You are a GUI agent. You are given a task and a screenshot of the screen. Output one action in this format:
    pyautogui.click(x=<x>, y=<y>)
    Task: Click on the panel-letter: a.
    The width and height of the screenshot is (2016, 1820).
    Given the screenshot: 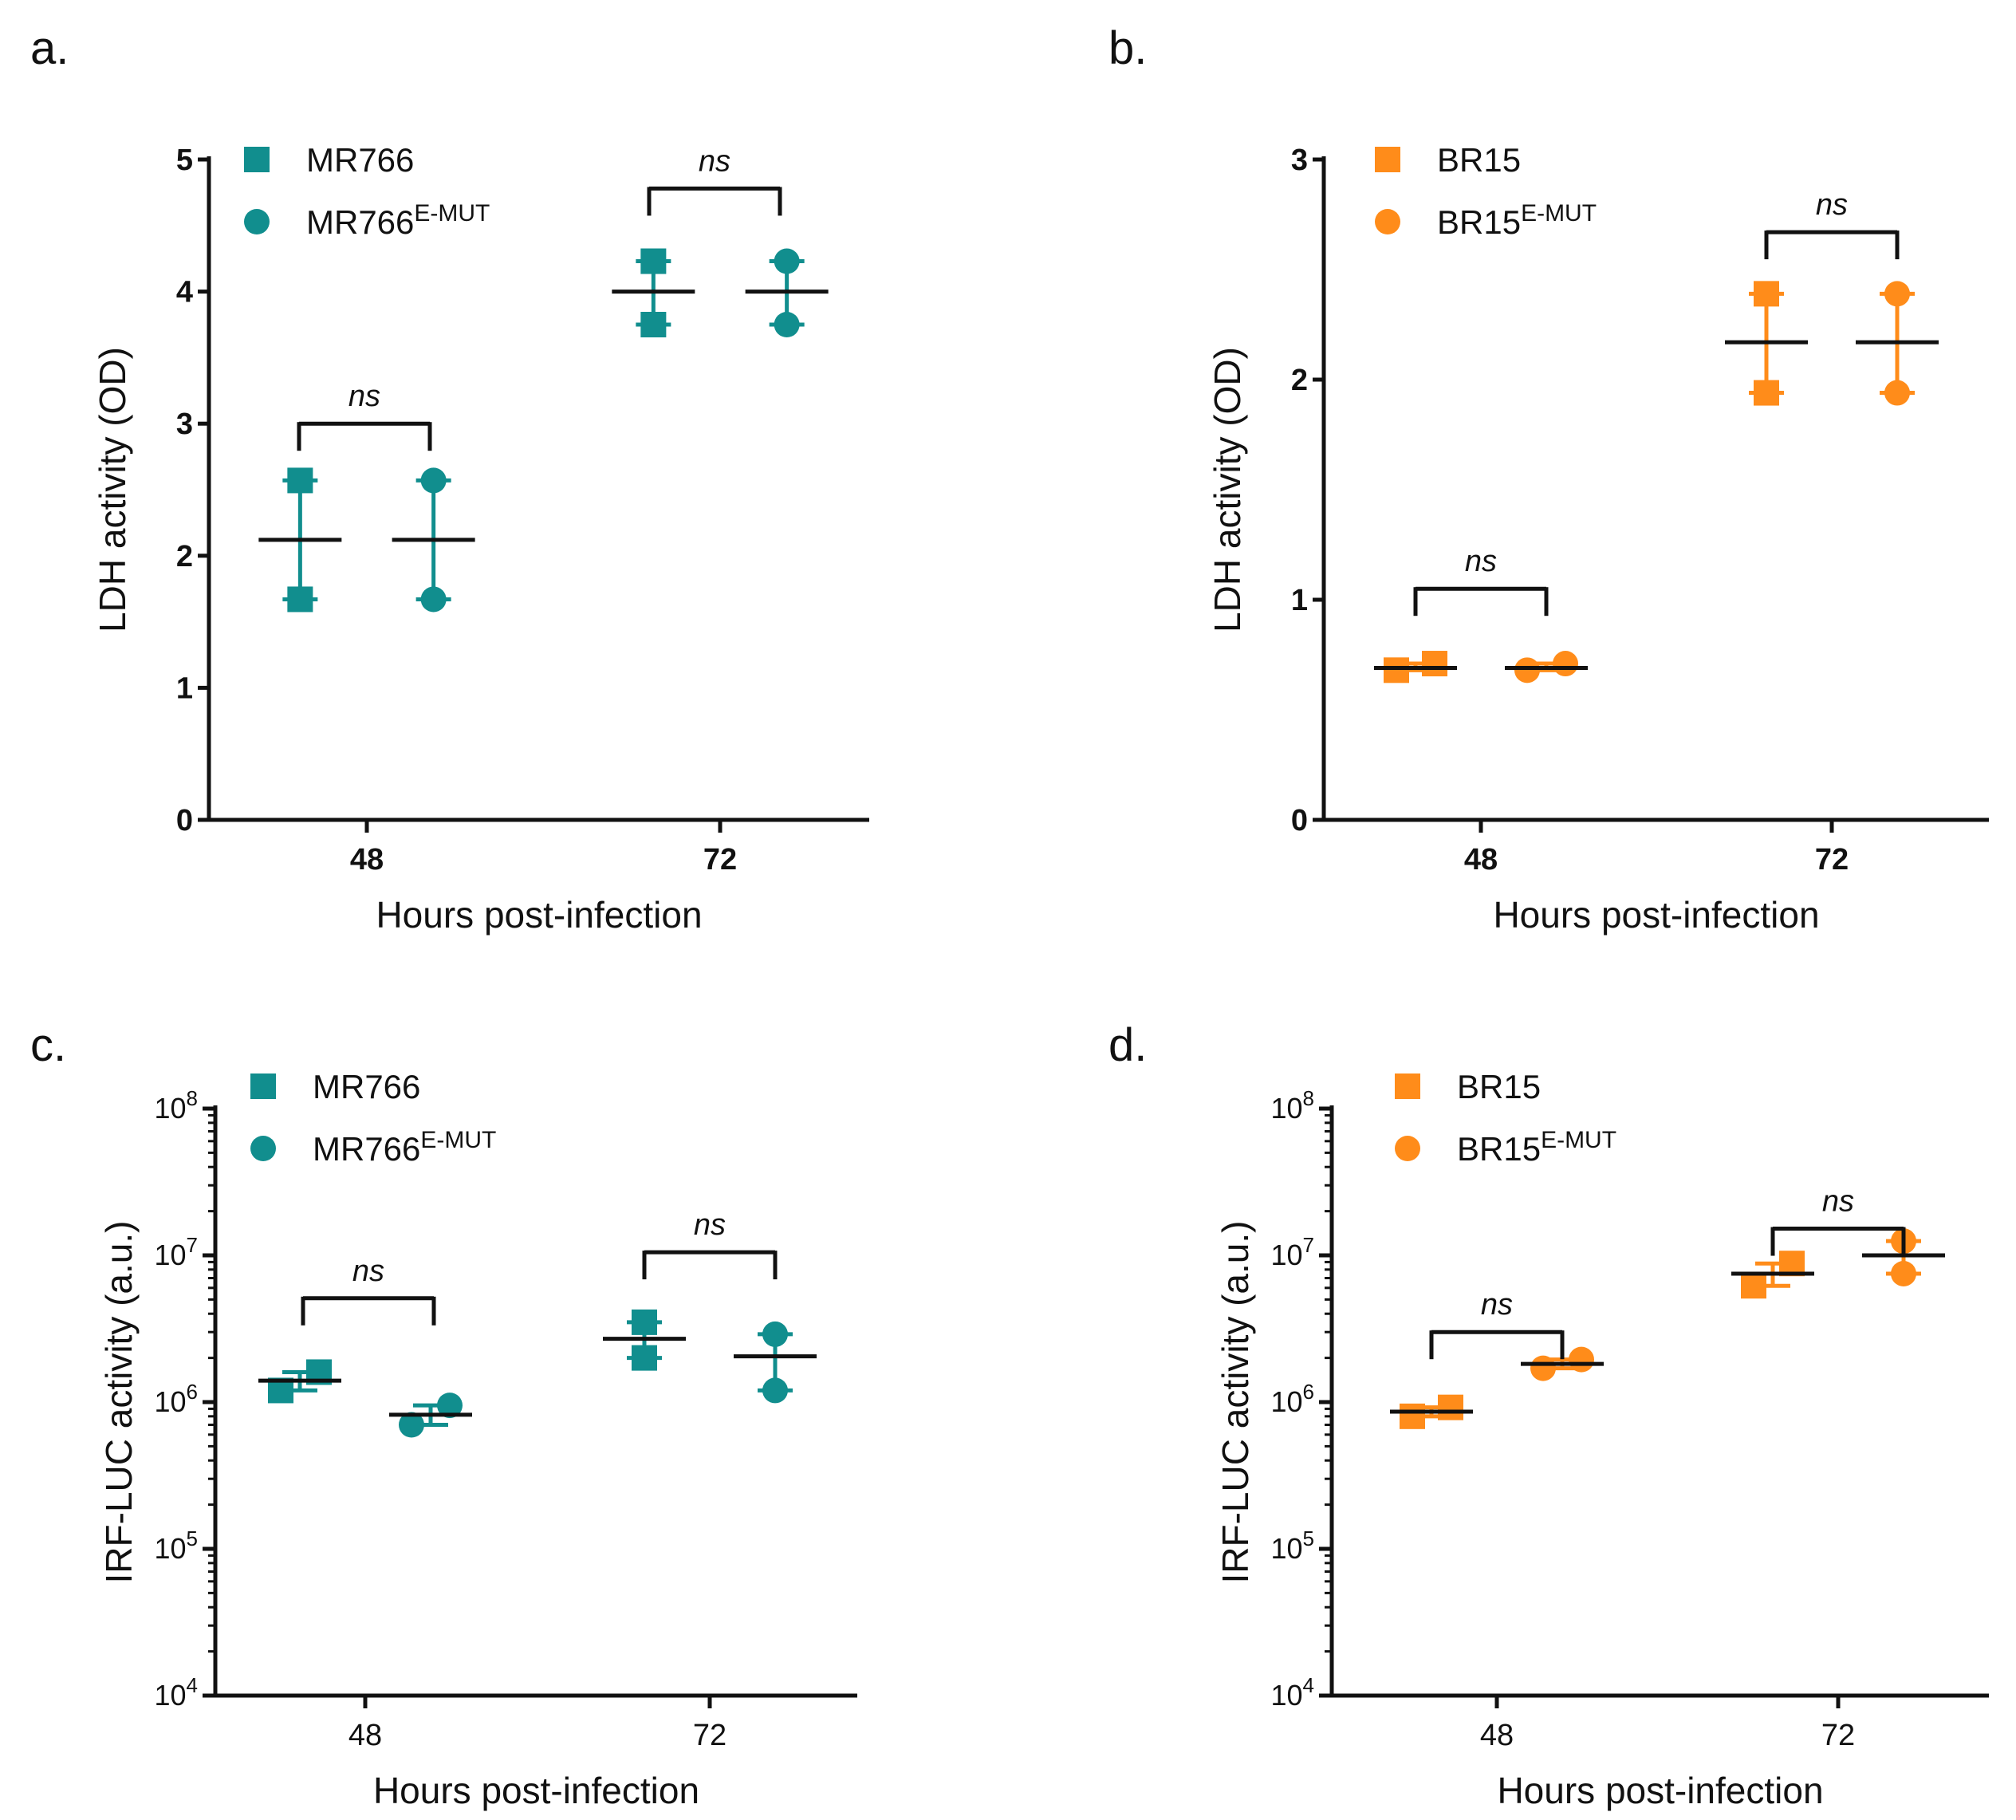 What is the action you would take?
    pyautogui.click(x=49, y=48)
    